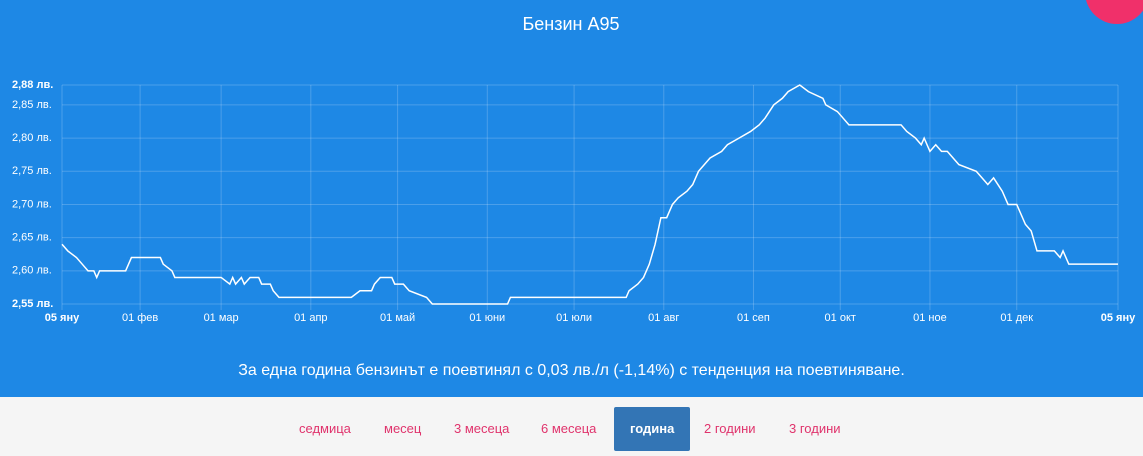 Image resolution: width=1143 pixels, height=456 pixels. Describe the element at coordinates (815, 428) in the screenshot. I see `period-tab: 3 години` at that location.